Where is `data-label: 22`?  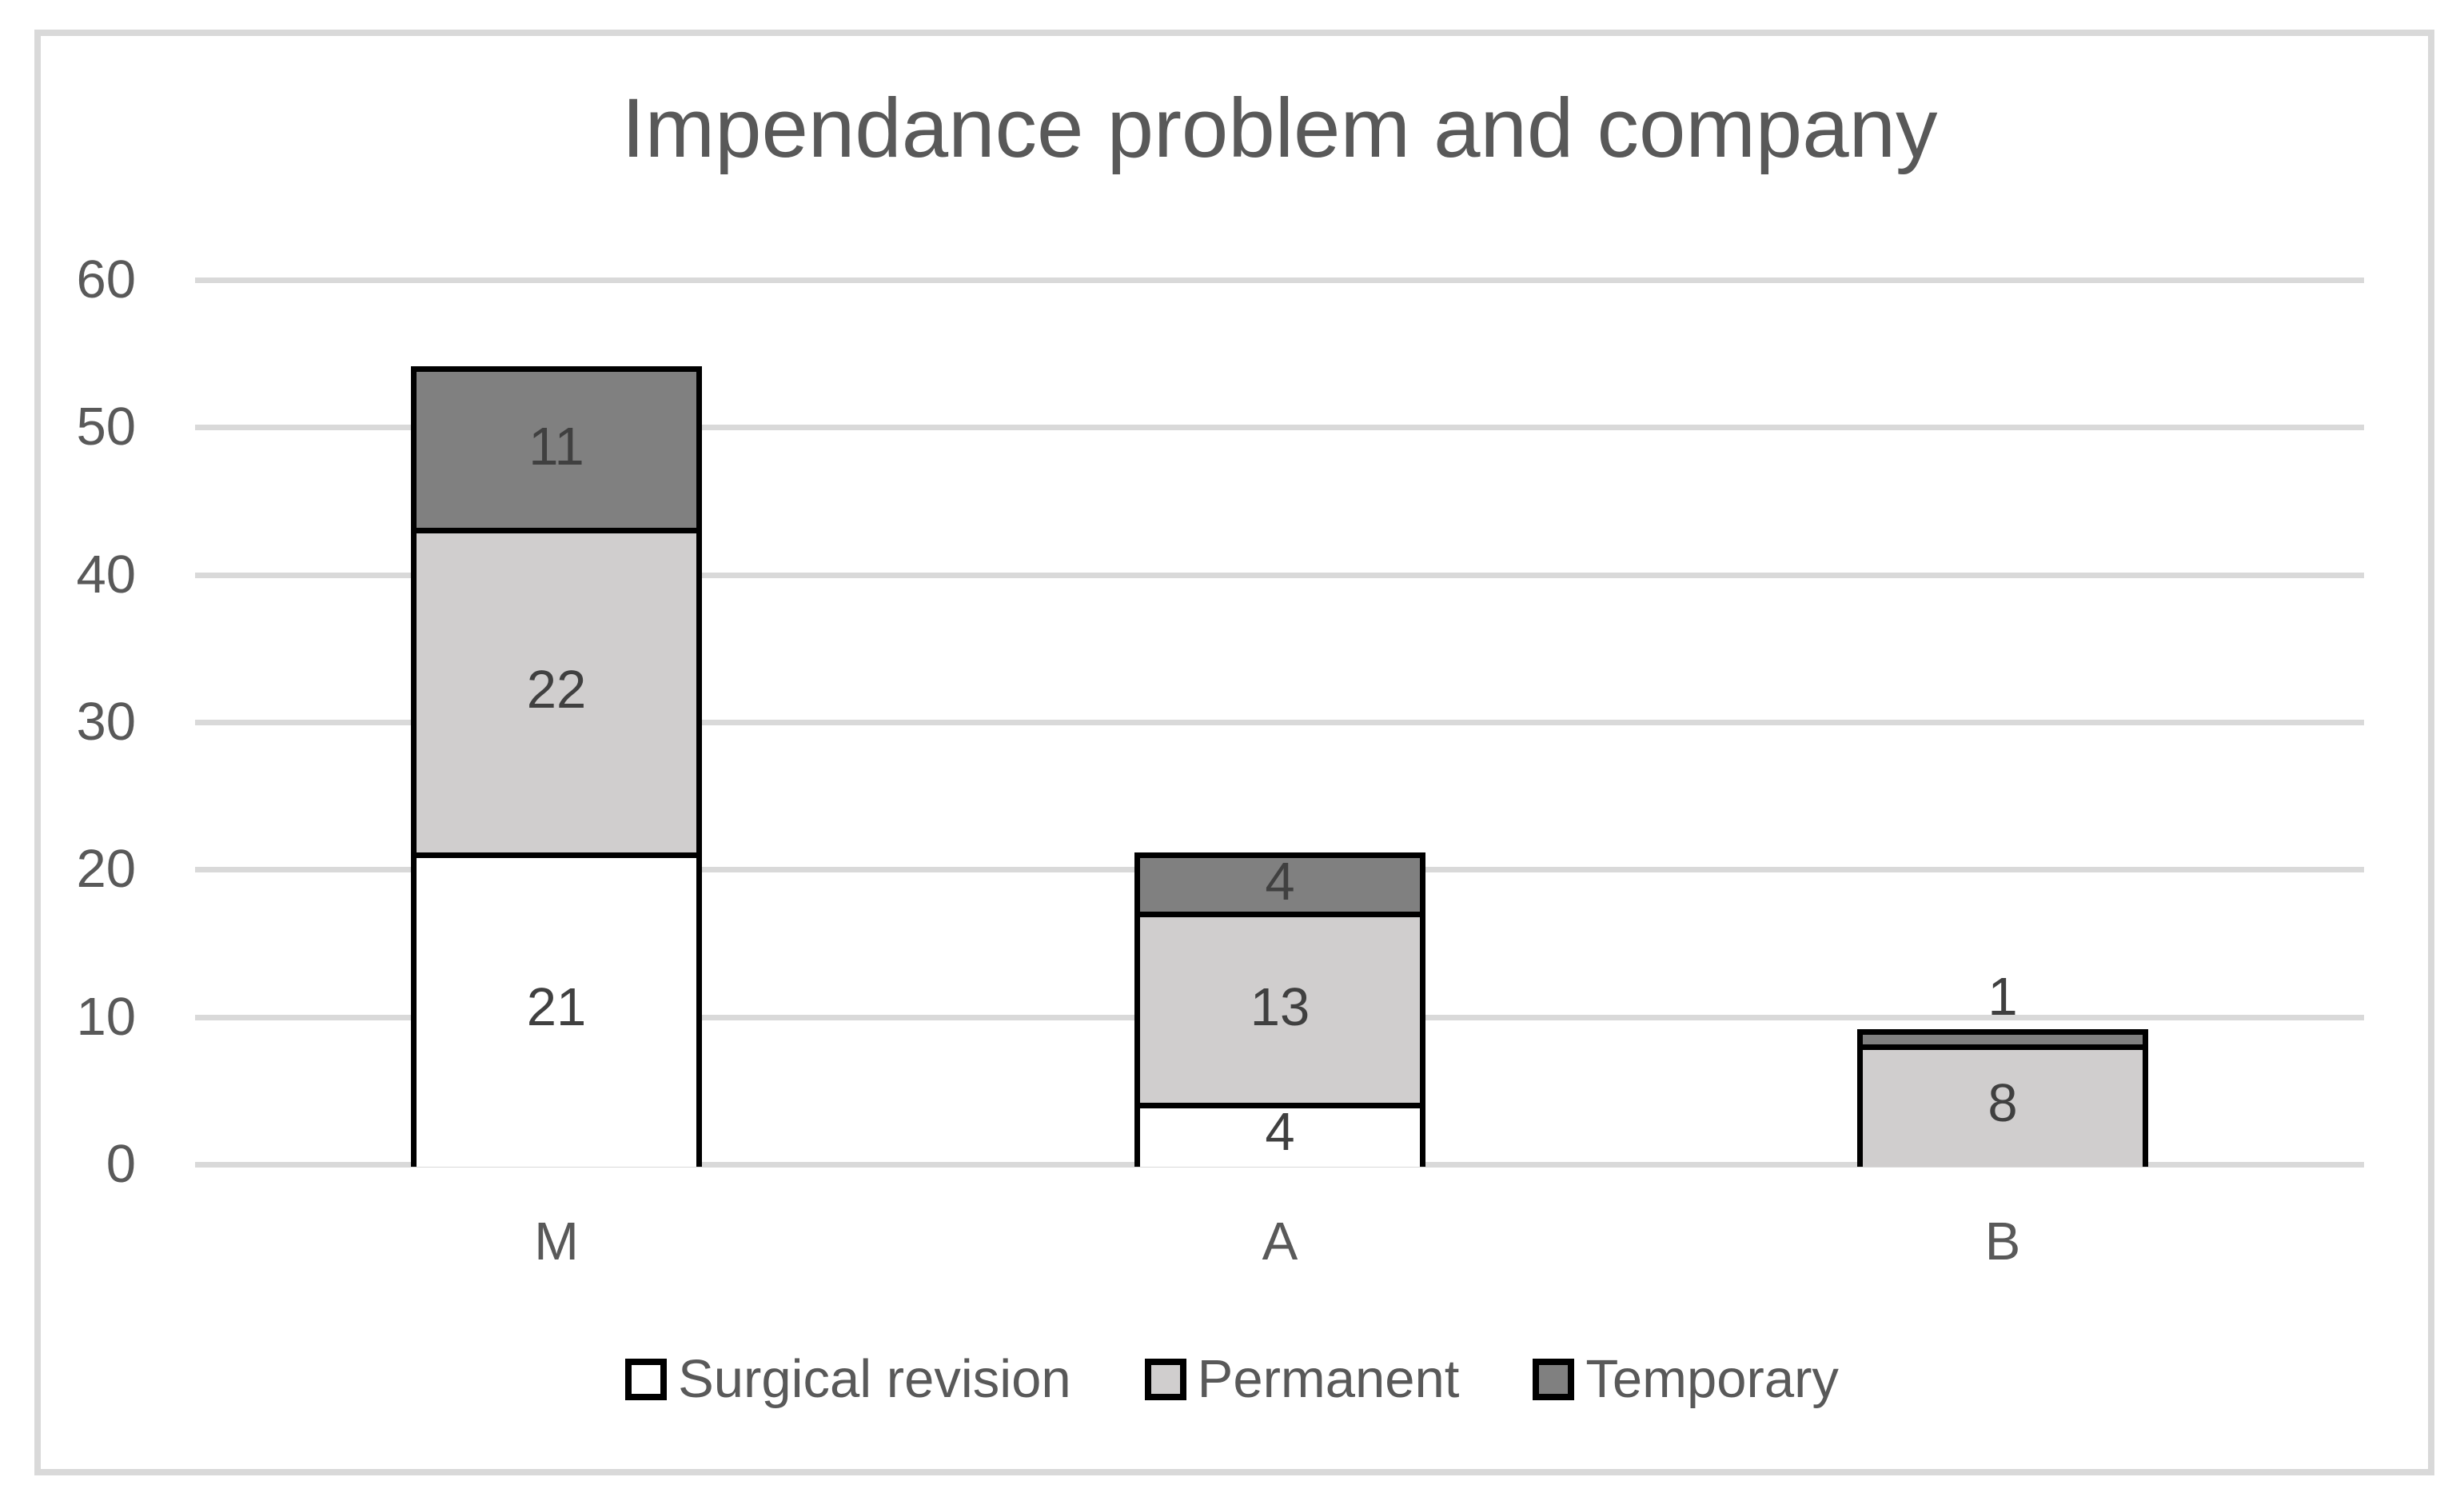 data-label: 22 is located at coordinates (556, 690).